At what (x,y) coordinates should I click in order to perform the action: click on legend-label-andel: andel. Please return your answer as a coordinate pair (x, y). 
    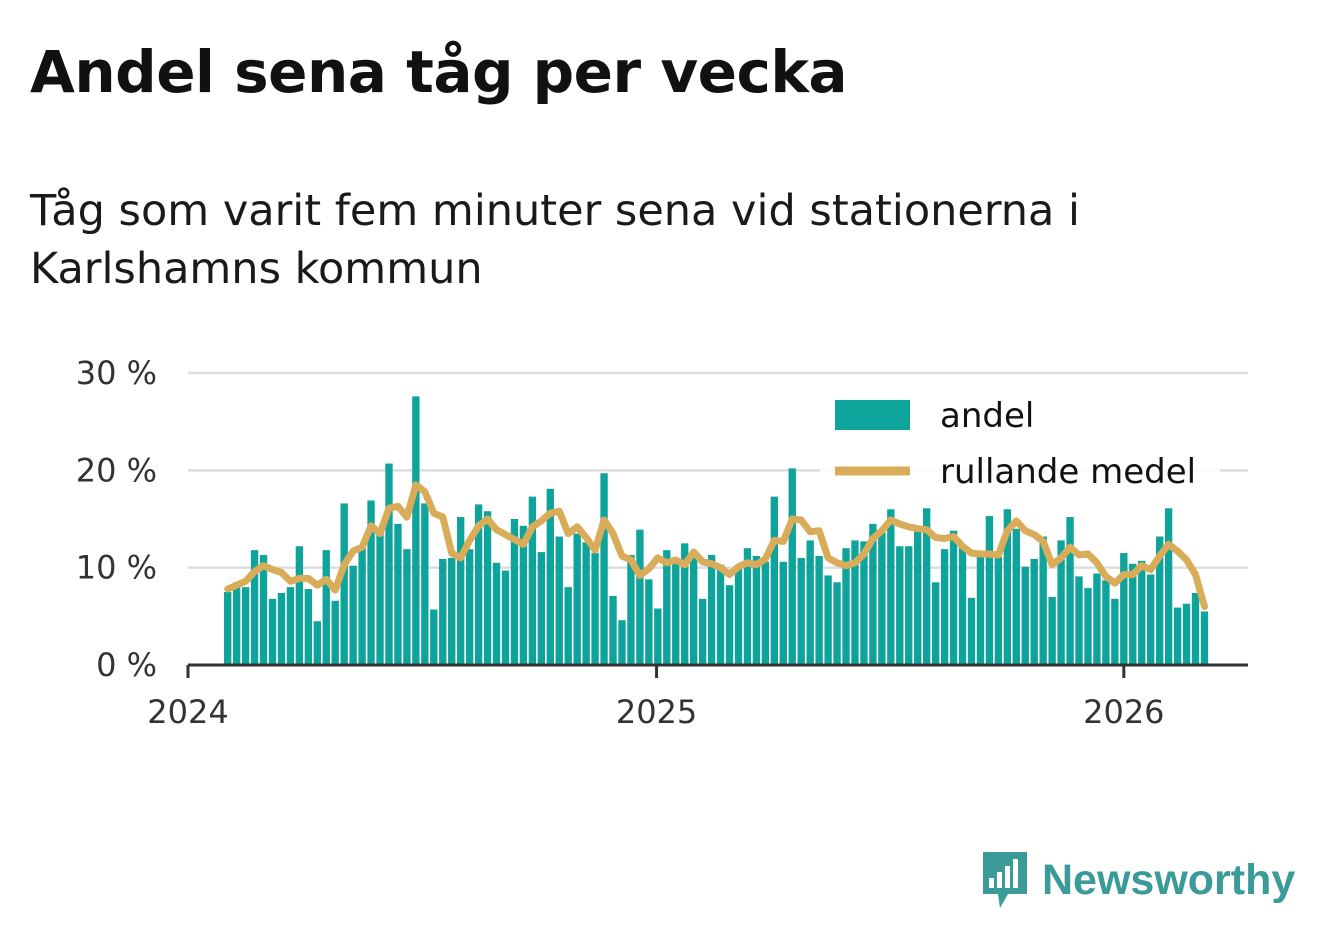
    Looking at the image, I should click on (987, 416).